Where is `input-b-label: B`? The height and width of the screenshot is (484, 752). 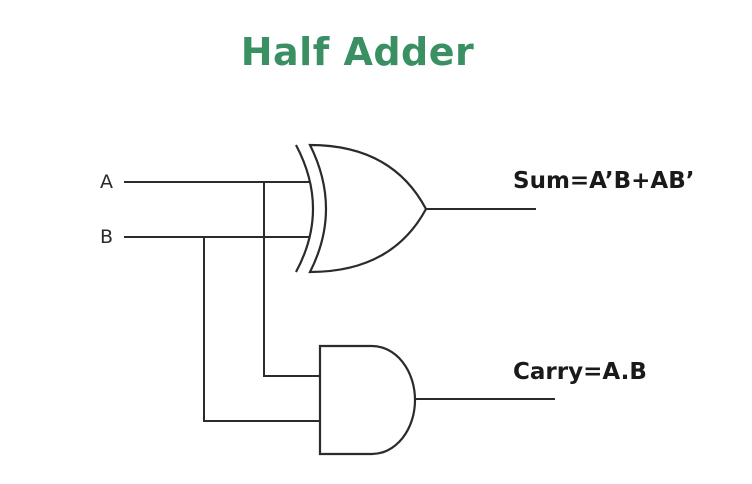
input-b-label: B is located at coordinates (106, 237).